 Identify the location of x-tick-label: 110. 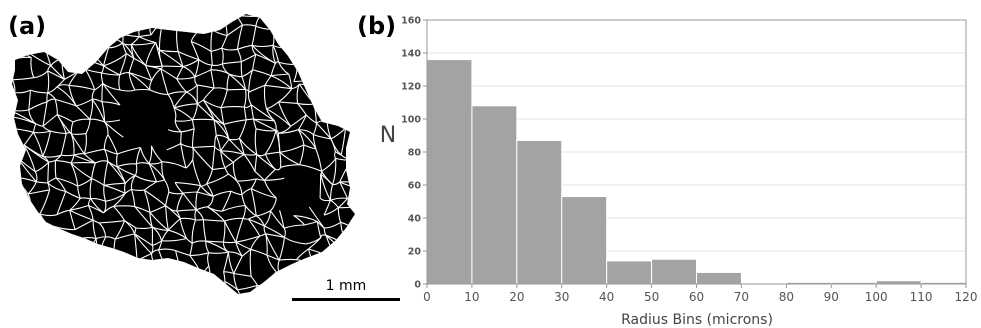
(921, 297).